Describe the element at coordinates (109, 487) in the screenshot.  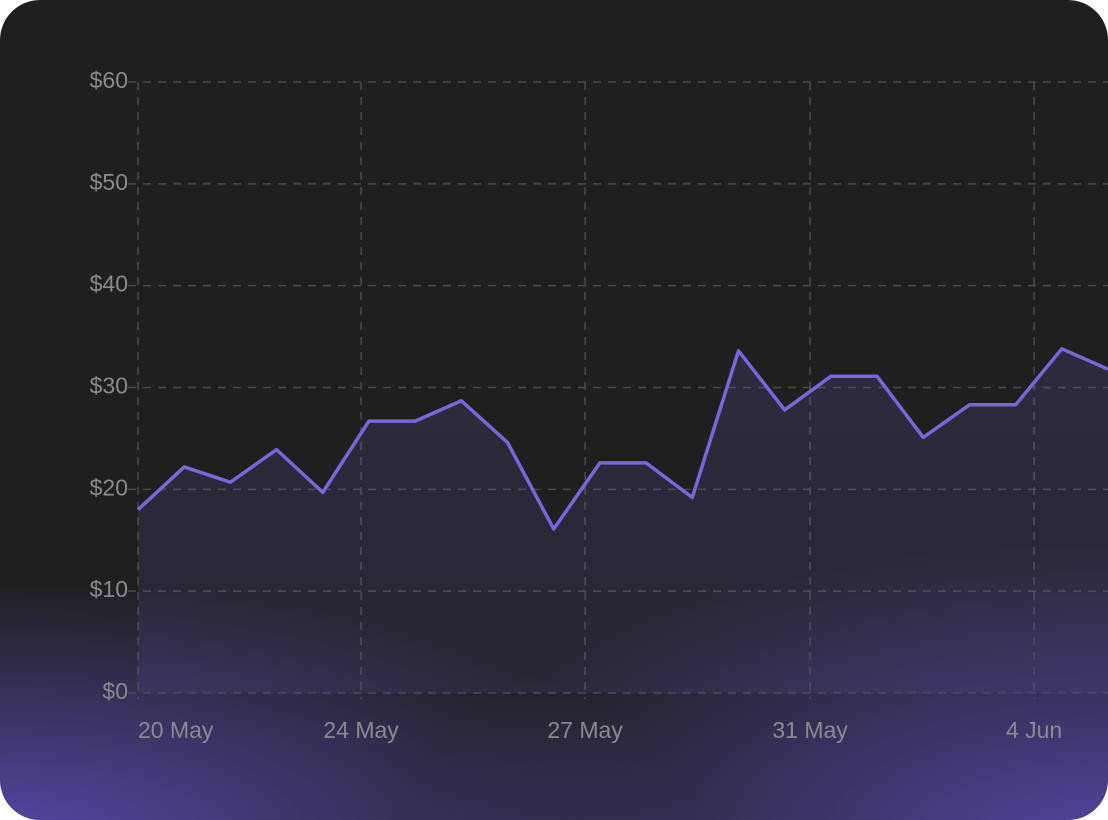
I see `y-tick-label: $20` at that location.